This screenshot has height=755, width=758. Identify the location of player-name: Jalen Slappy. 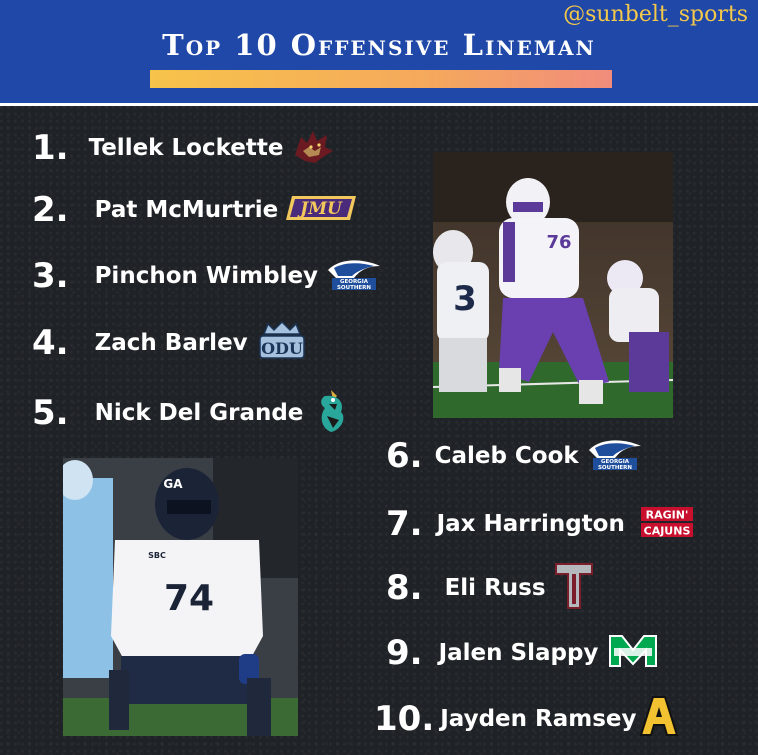
(518, 653).